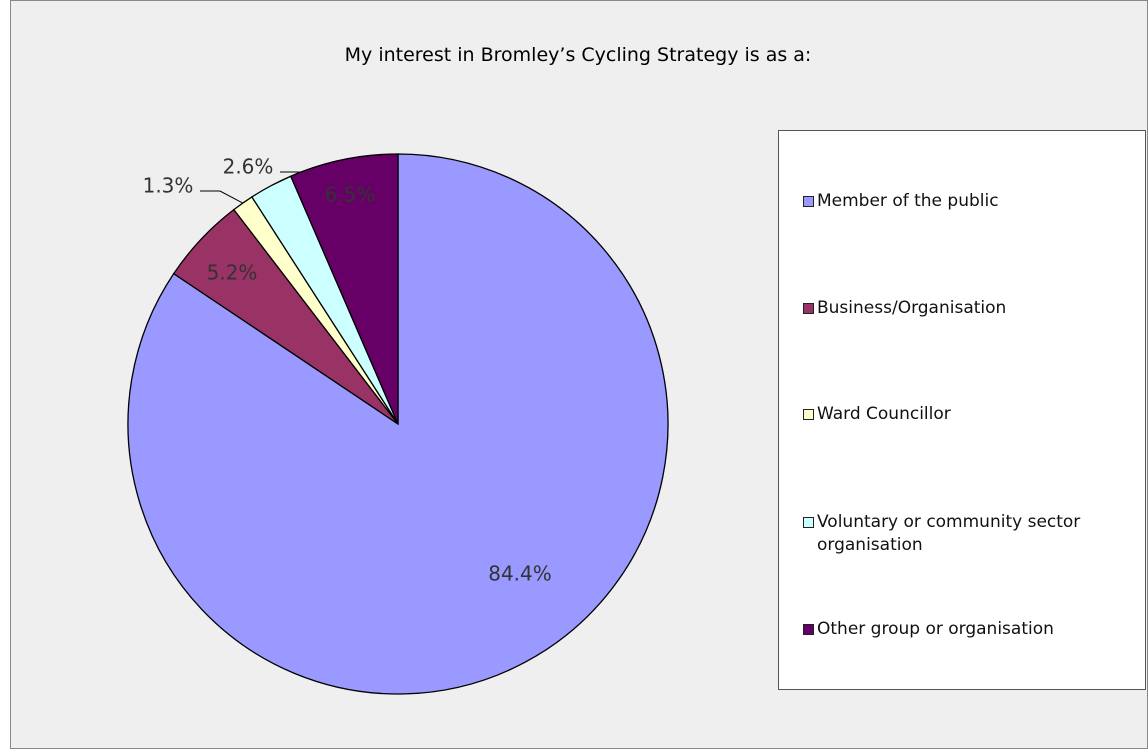 The image size is (1148, 754). I want to click on legend-label: Business/Organisation, so click(912, 308).